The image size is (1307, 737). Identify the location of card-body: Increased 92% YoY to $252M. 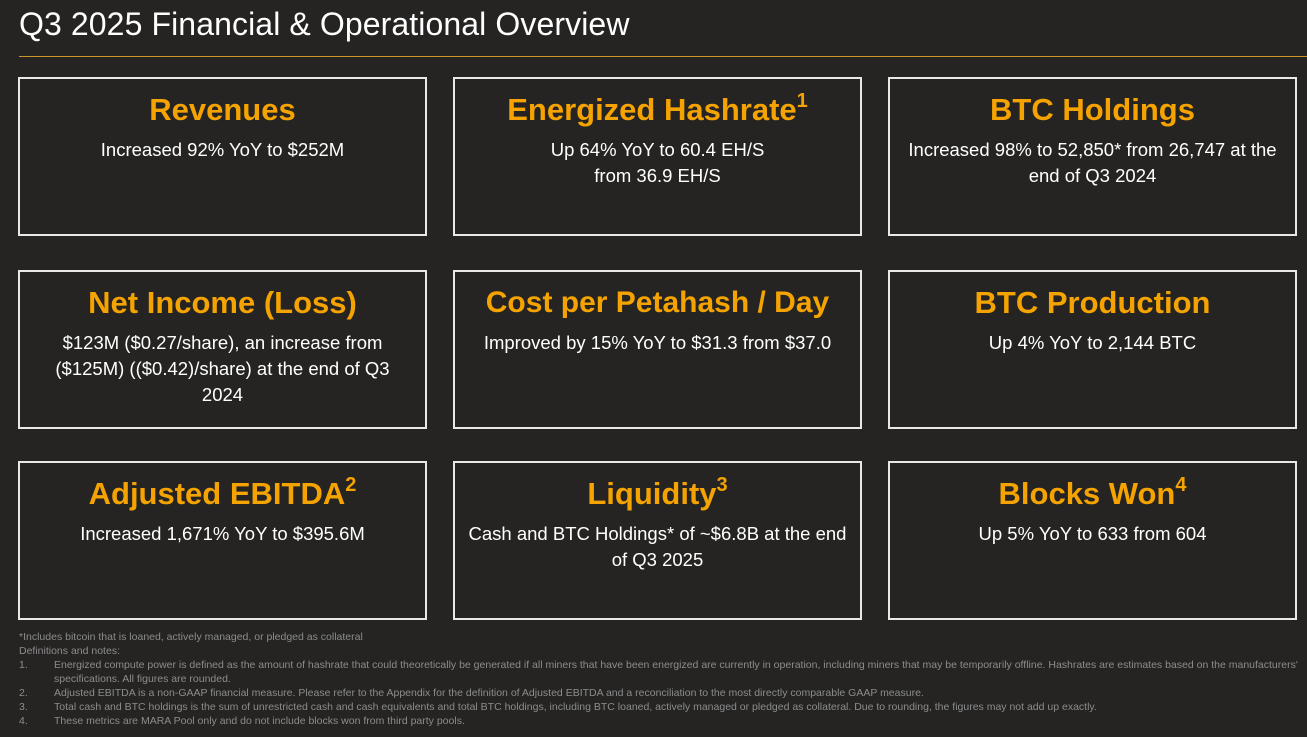
(222, 149).